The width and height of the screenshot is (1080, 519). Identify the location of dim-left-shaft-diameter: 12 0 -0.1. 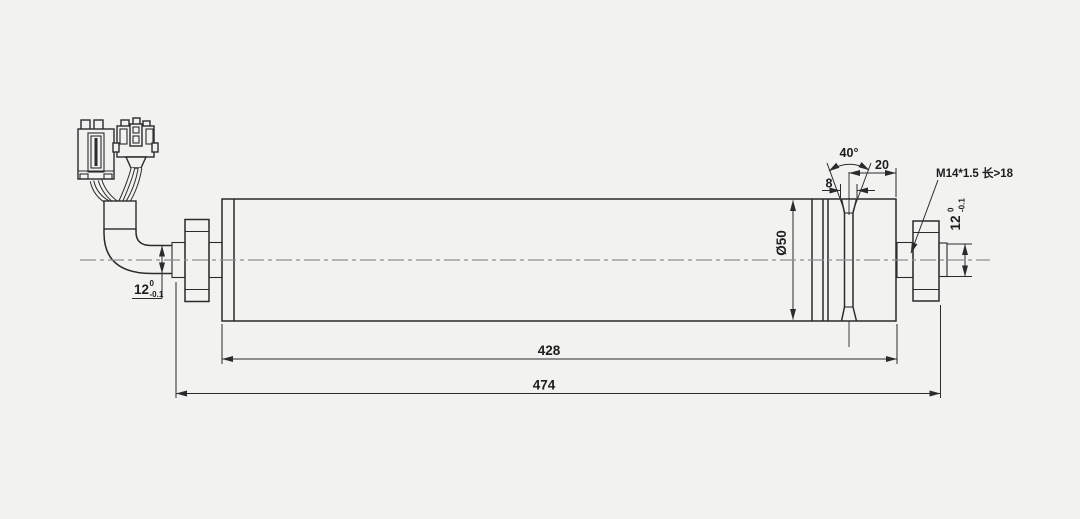
(151, 272).